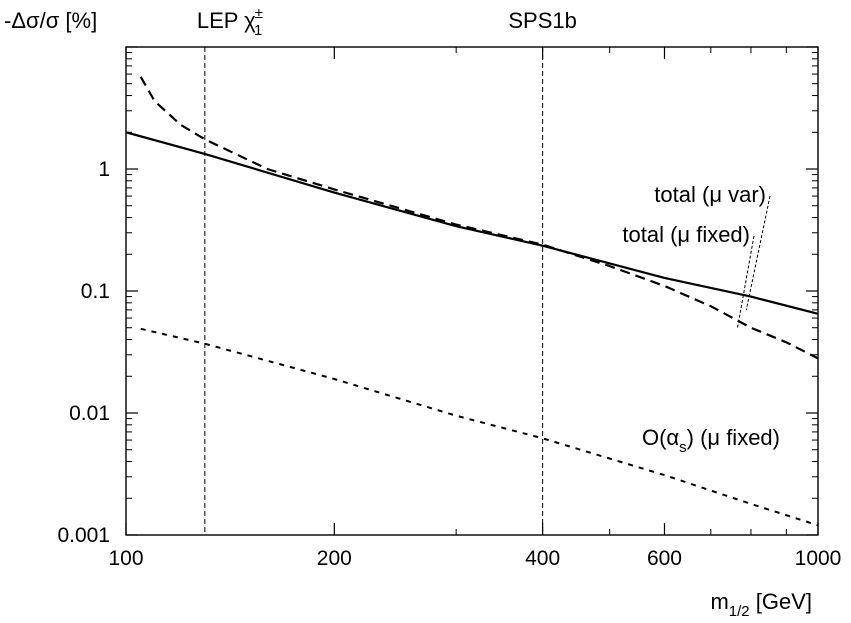  What do you see at coordinates (711, 440) in the screenshot?
I see `annotation-oalphas: O(αs) (μ fixed)` at bounding box center [711, 440].